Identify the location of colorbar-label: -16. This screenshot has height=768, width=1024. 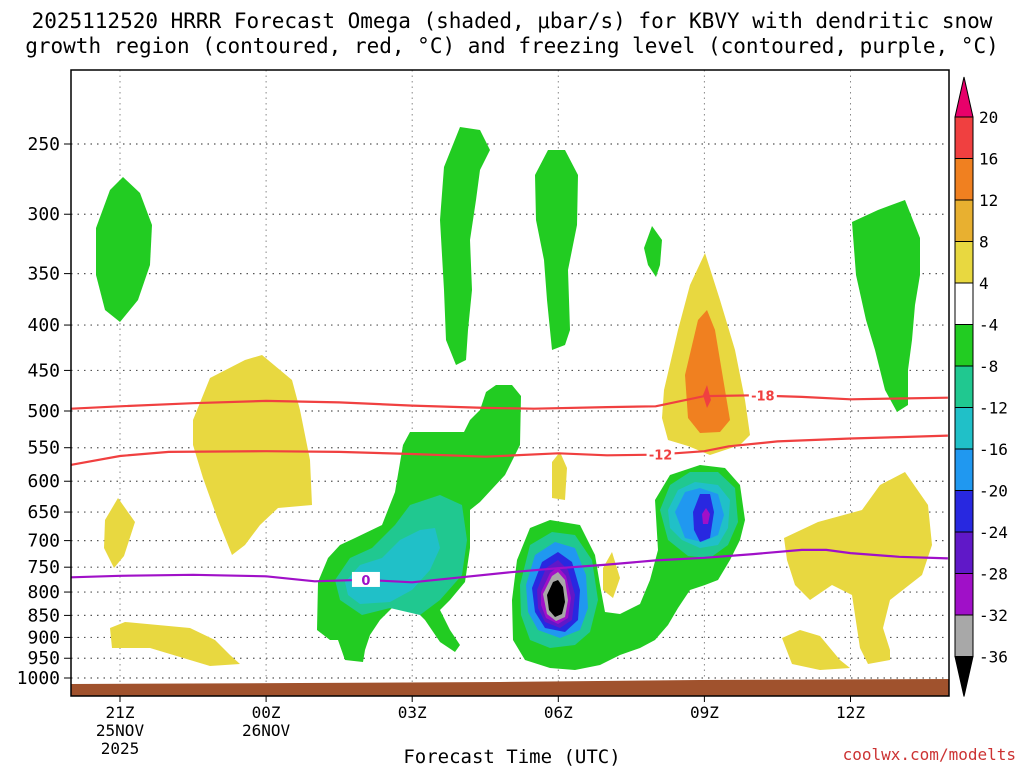
(993, 449).